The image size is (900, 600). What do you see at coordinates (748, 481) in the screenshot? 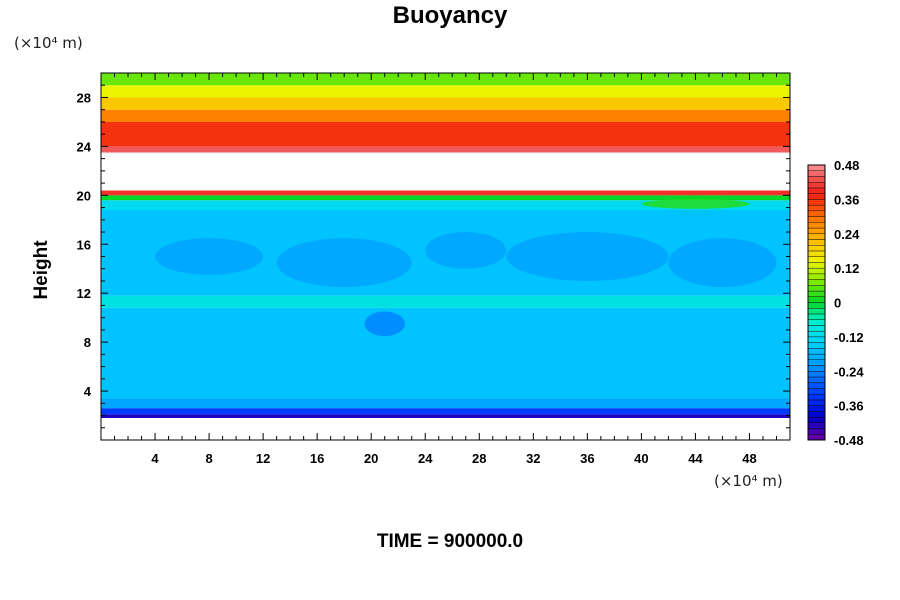
I see `x-axis-unit: (×10⁴ m)` at bounding box center [748, 481].